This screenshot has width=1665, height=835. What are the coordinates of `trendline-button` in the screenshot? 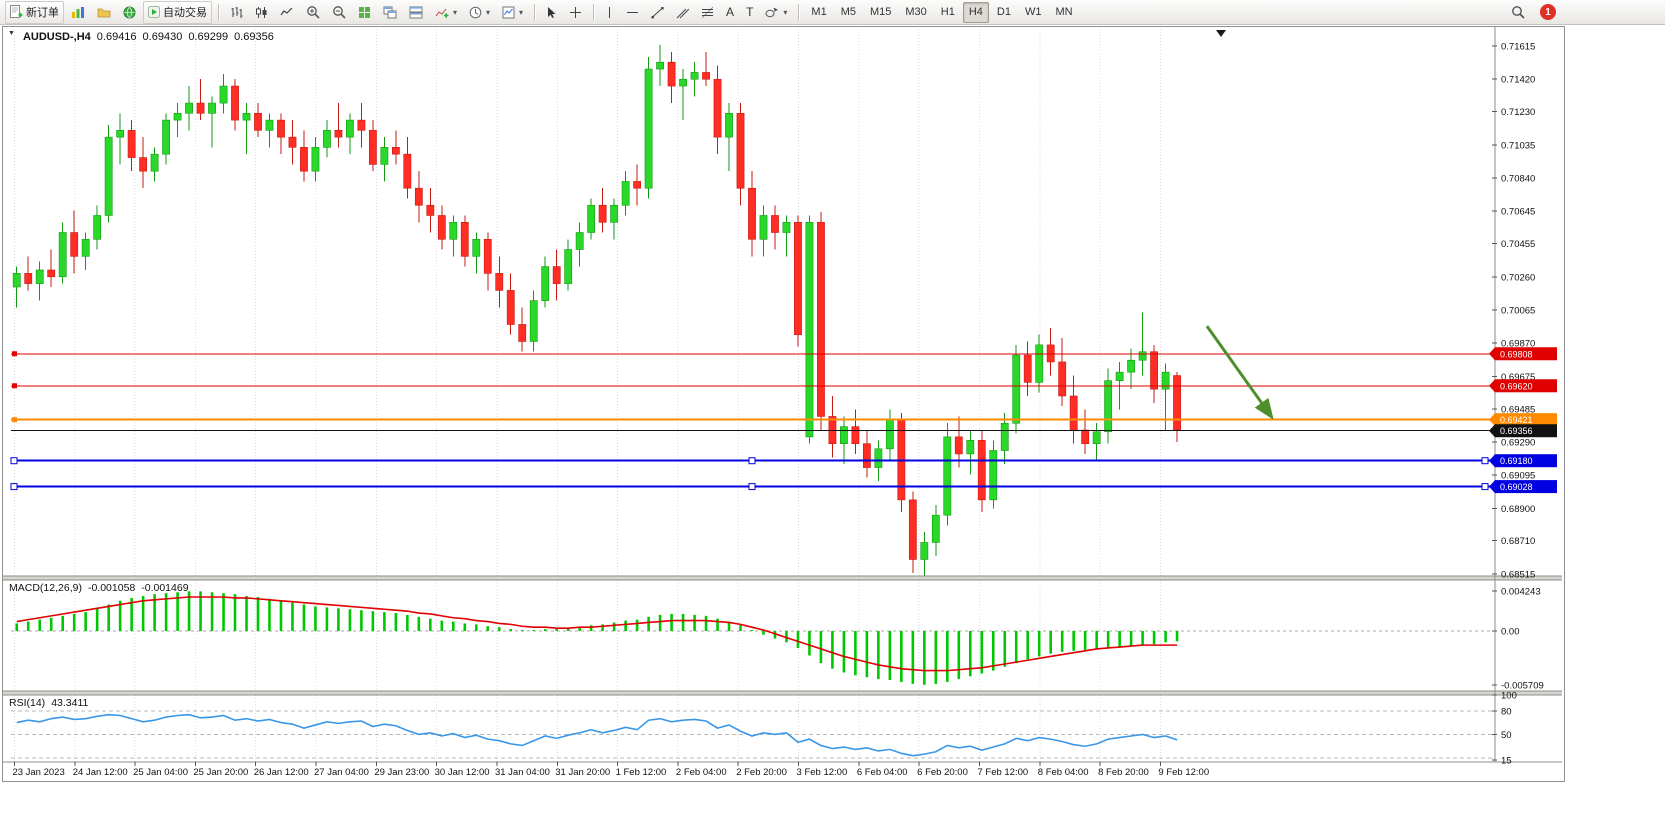 It's located at (657, 12).